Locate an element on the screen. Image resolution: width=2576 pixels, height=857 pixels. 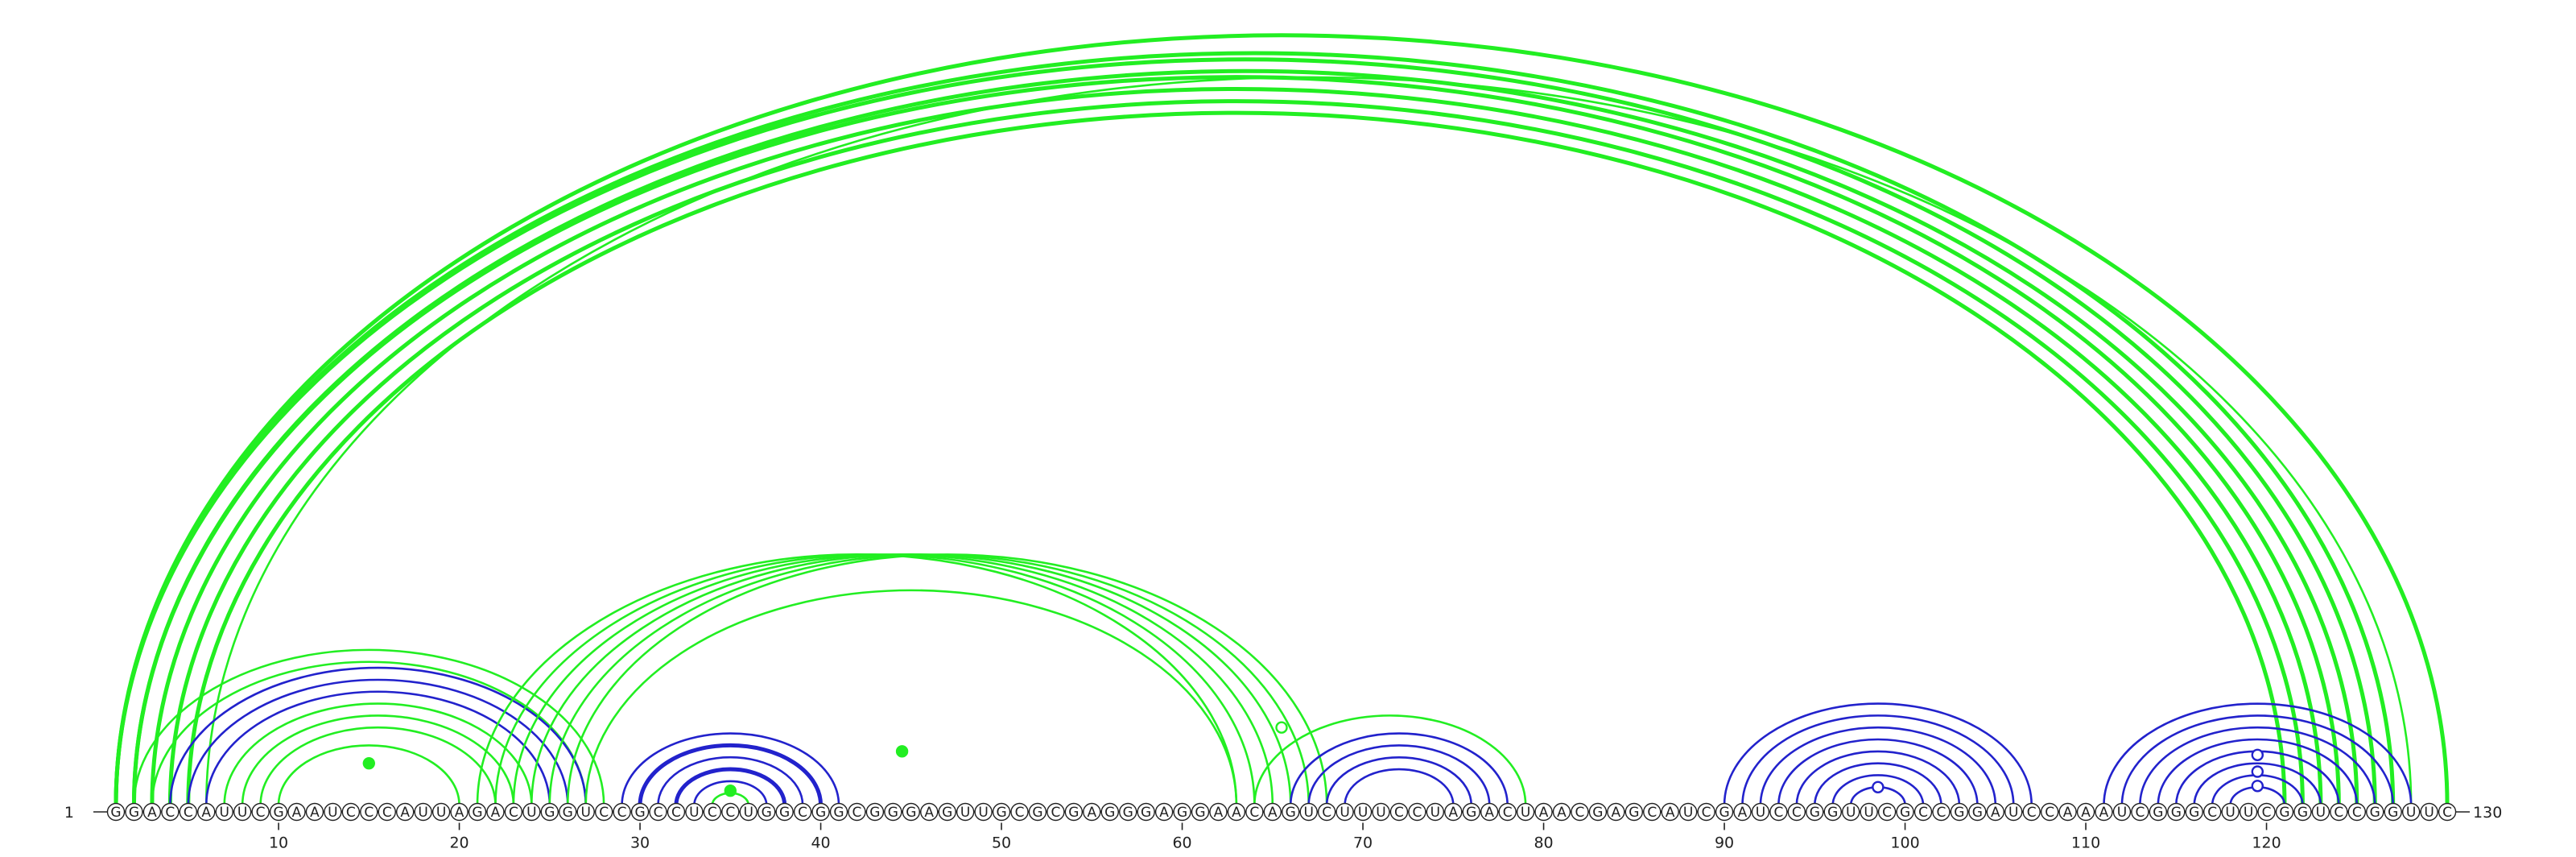
arc-marker is located at coordinates (902, 751).